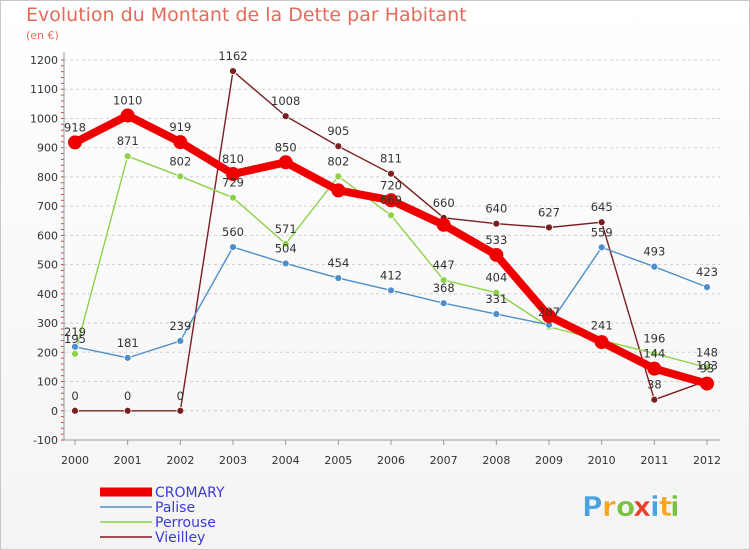  What do you see at coordinates (665, 506) in the screenshot?
I see `logo-letter: t` at bounding box center [665, 506].